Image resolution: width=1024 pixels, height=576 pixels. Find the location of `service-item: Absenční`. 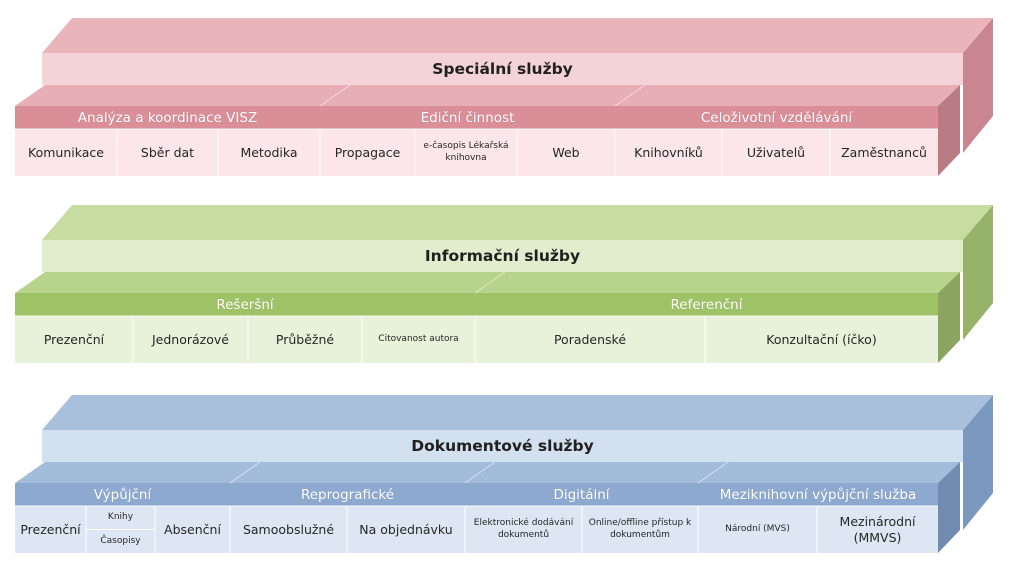

service-item: Absenční is located at coordinates (192, 529).